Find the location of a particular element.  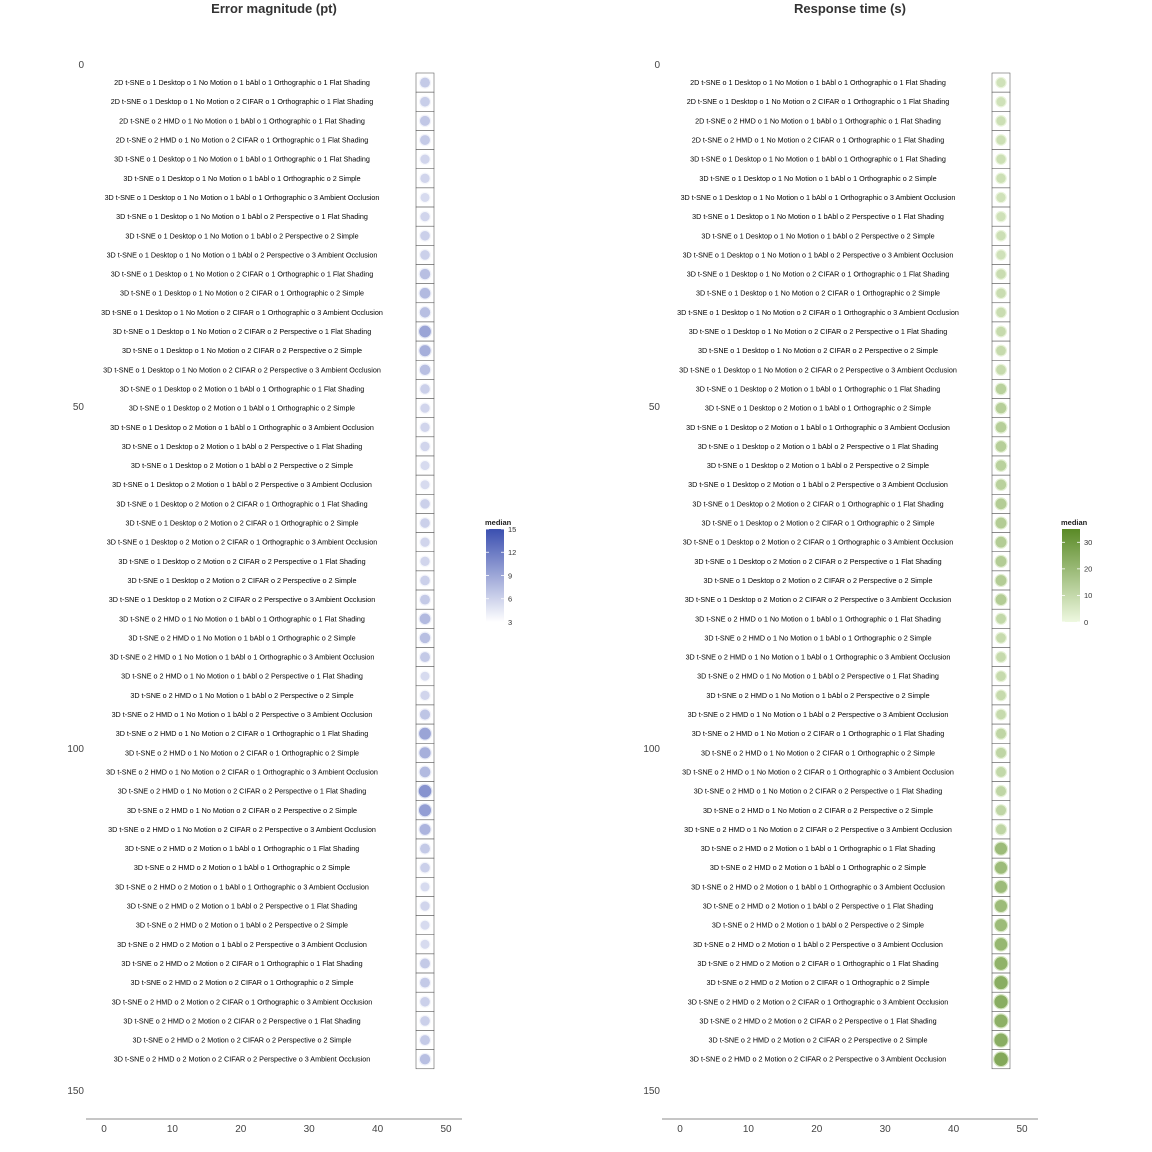

legend-tick-label: 12 is located at coordinates (512, 552).